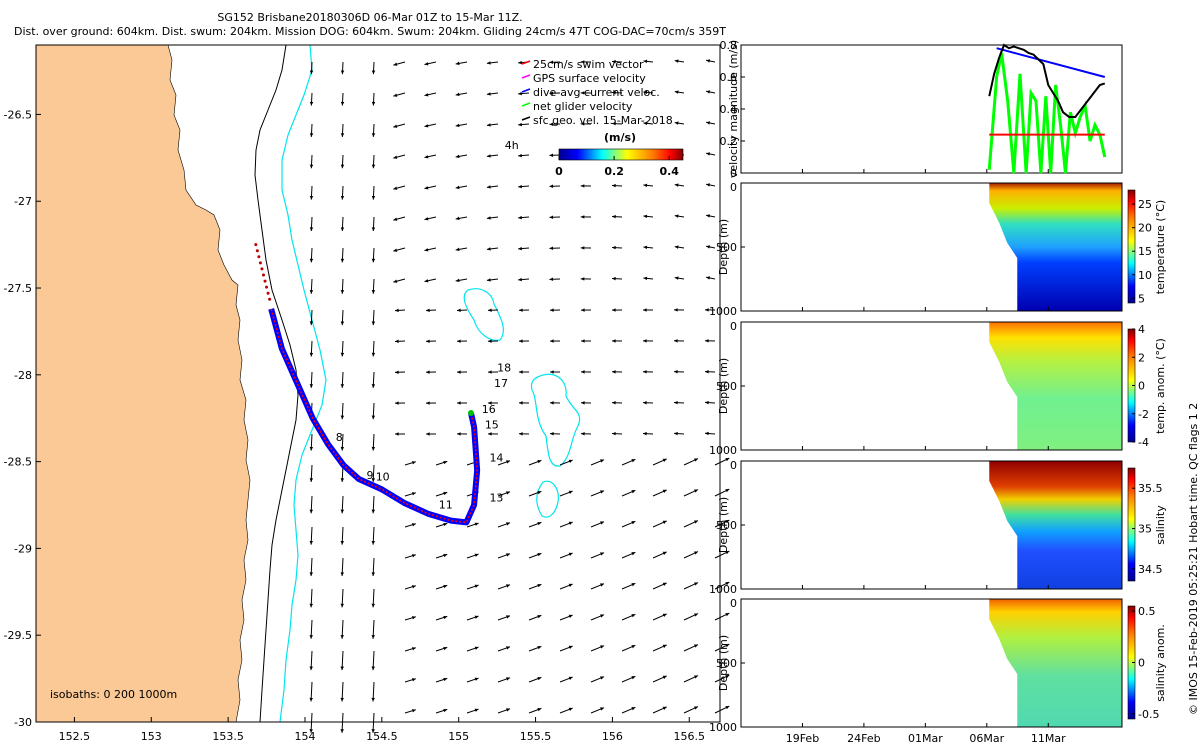  I want to click on track-day-label: 10, so click(383, 477).